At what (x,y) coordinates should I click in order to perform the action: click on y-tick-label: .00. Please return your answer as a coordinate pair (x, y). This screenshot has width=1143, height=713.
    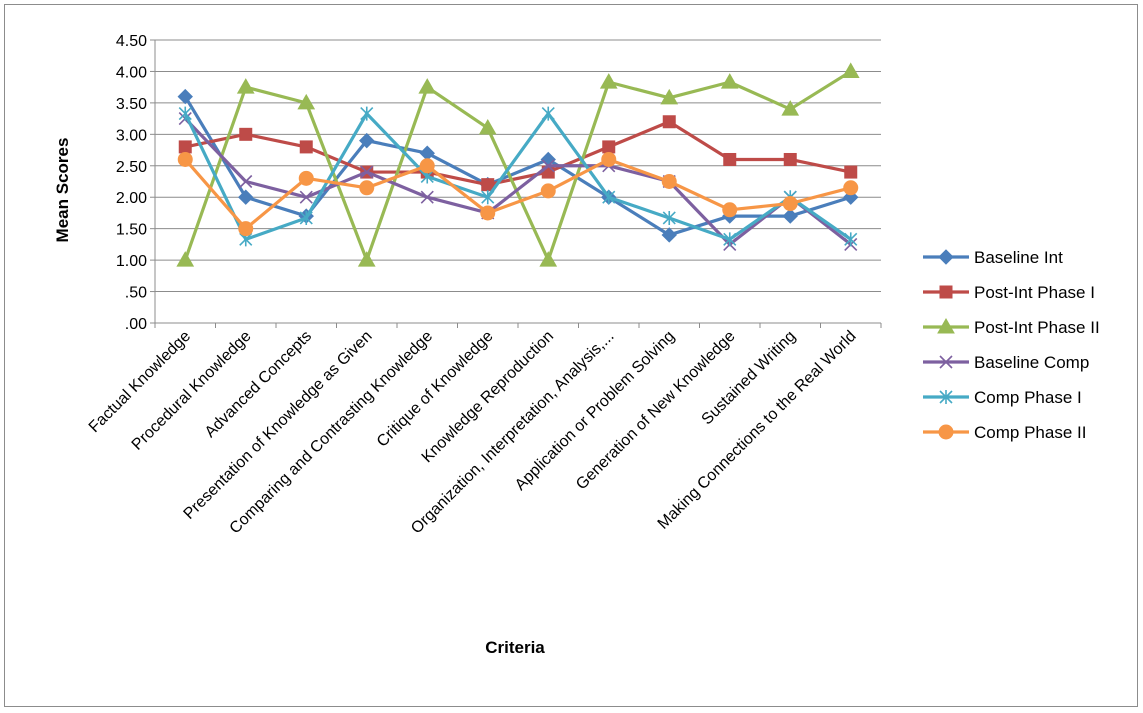
    Looking at the image, I should click on (136, 324).